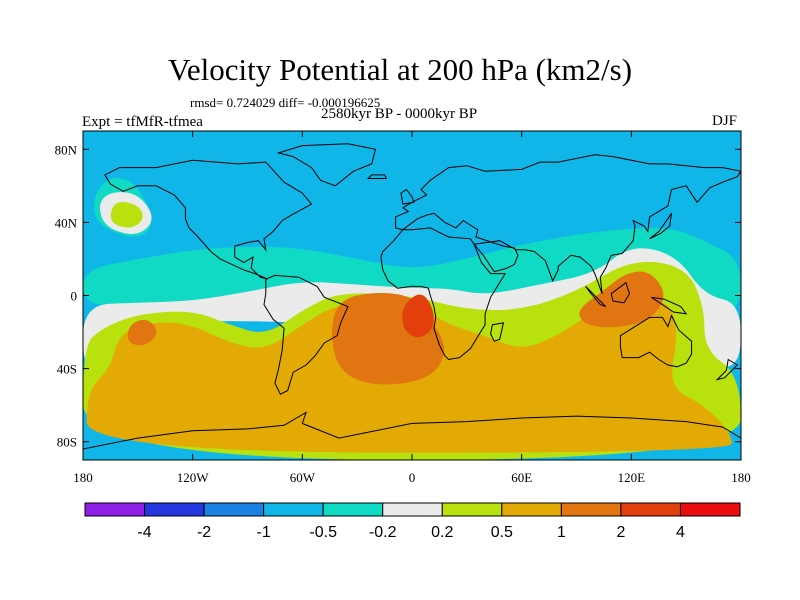 The width and height of the screenshot is (800, 600). I want to click on y-tick-label: 40S, so click(67, 369).